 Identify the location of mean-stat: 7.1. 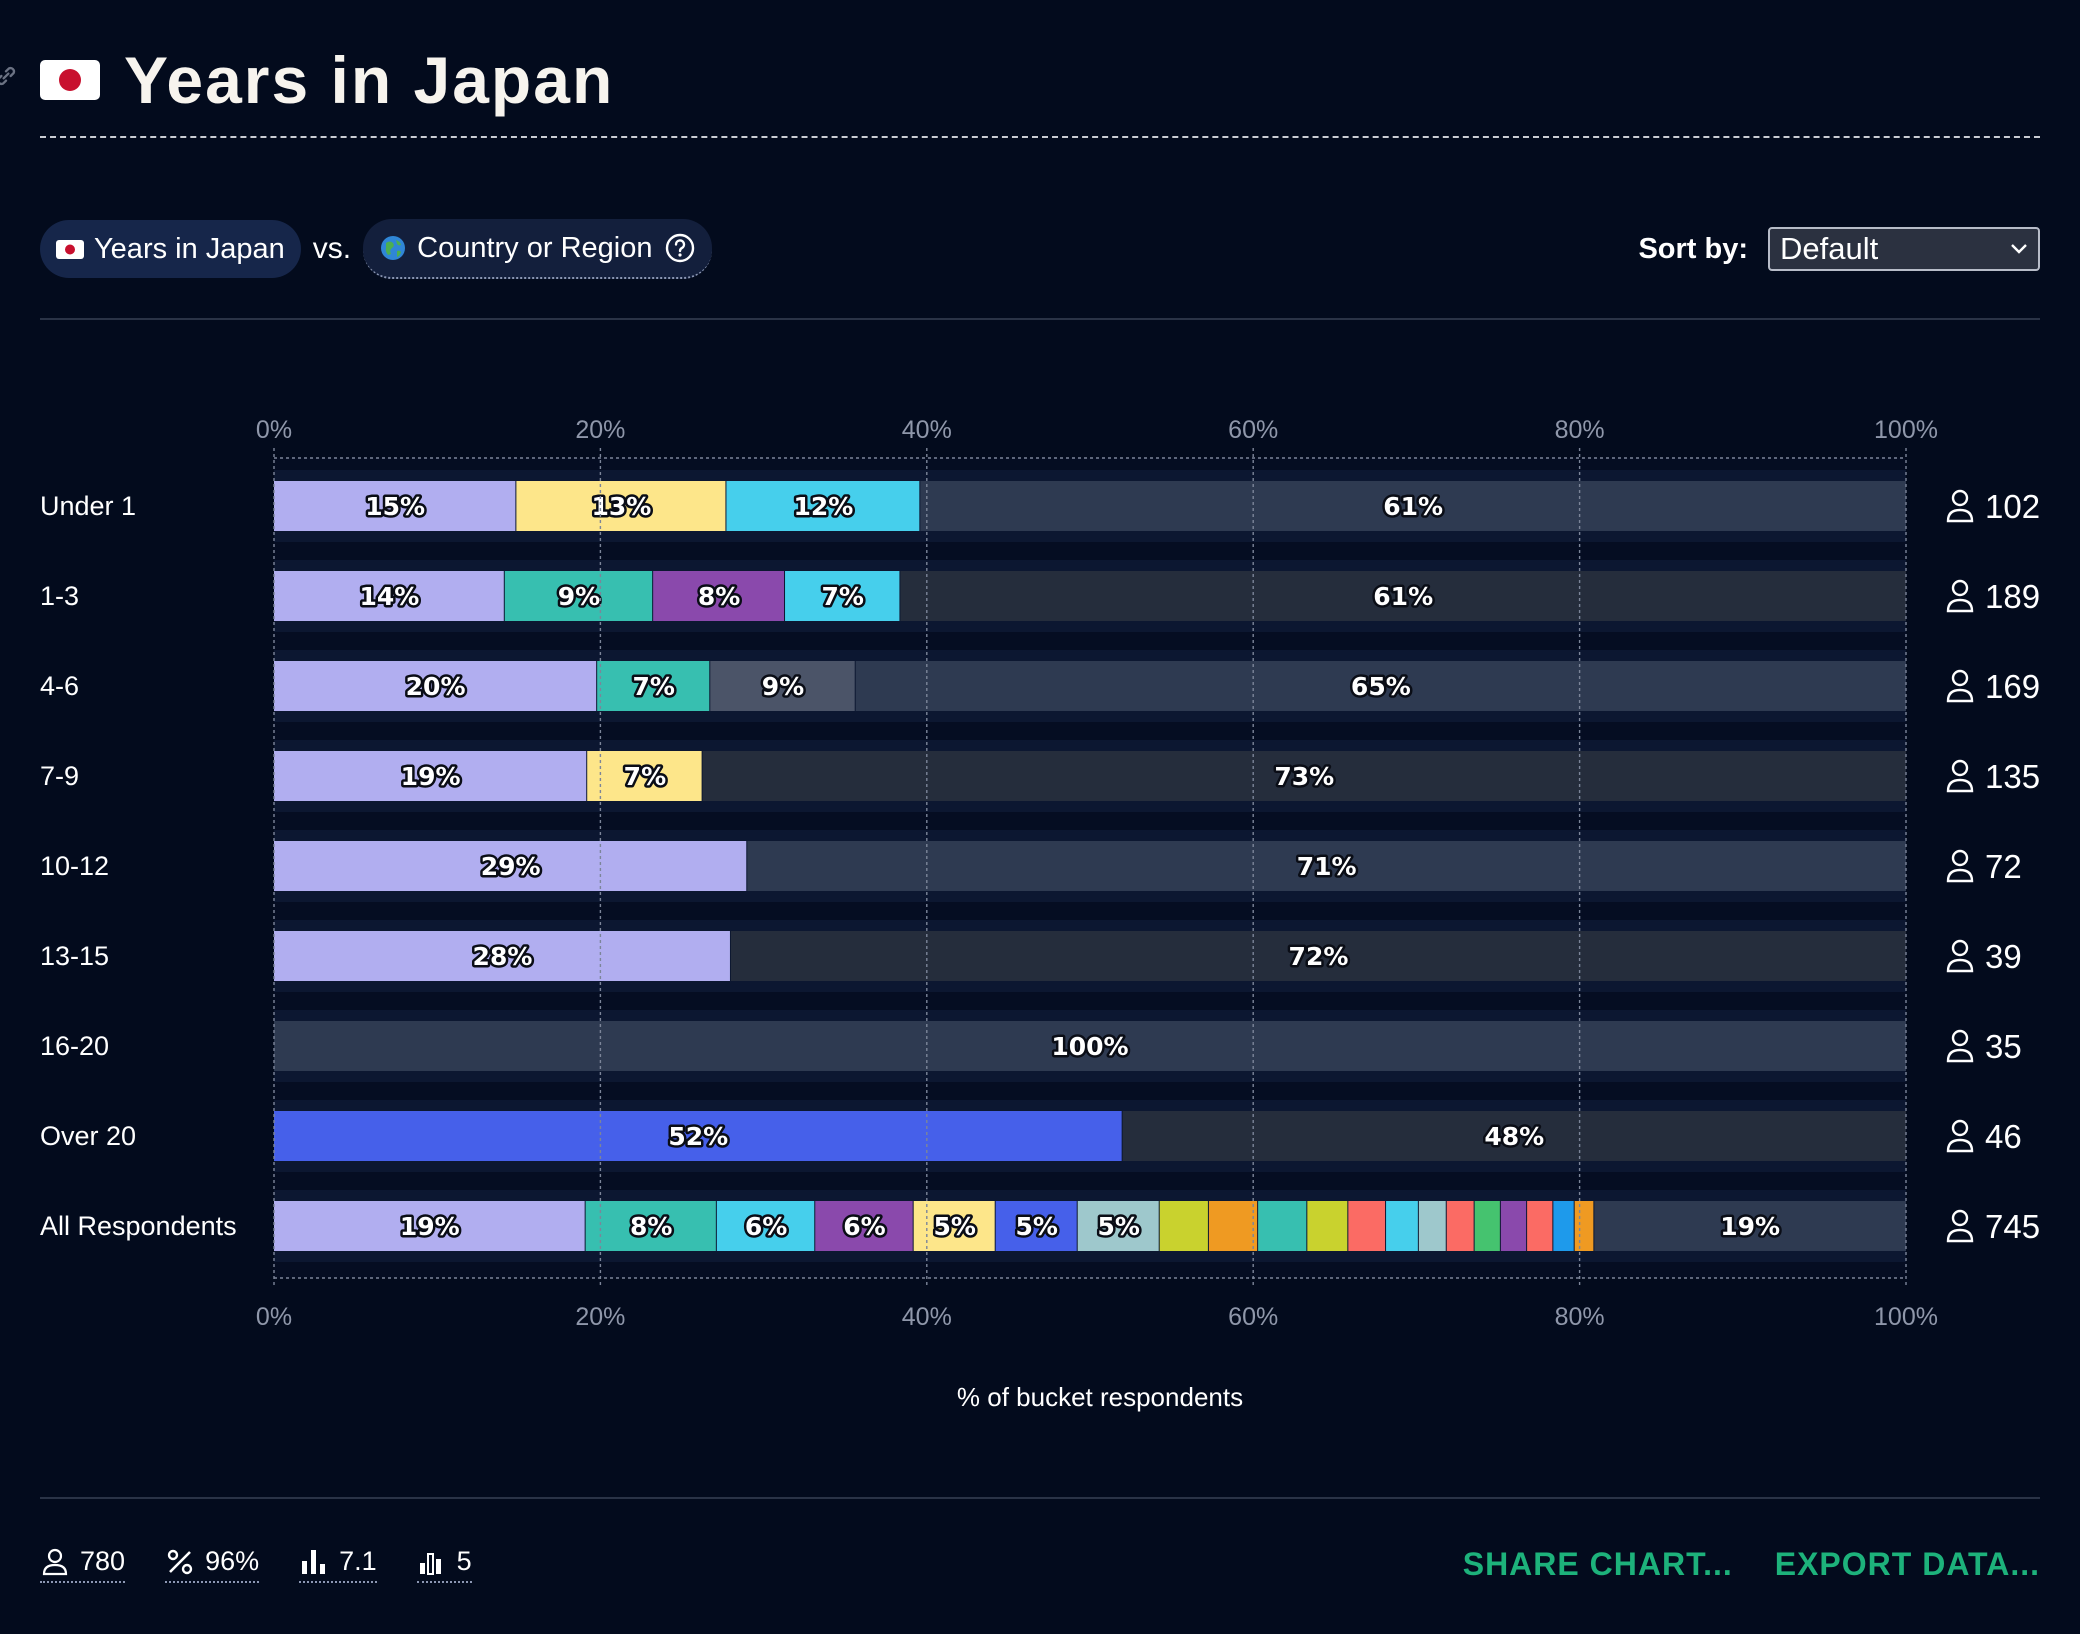
(338, 1564).